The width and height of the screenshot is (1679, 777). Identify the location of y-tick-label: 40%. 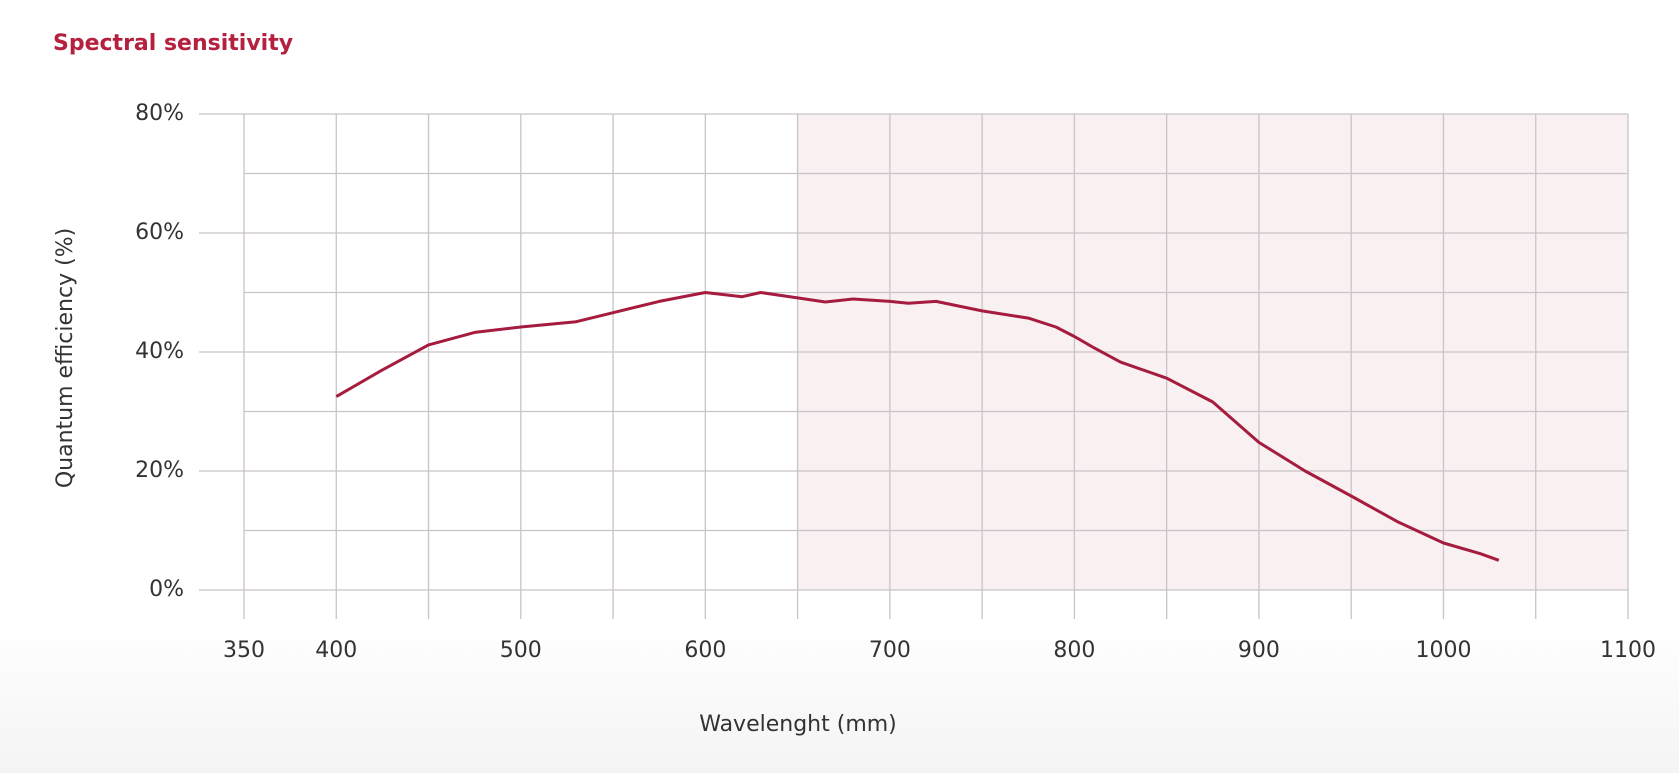
(159, 351).